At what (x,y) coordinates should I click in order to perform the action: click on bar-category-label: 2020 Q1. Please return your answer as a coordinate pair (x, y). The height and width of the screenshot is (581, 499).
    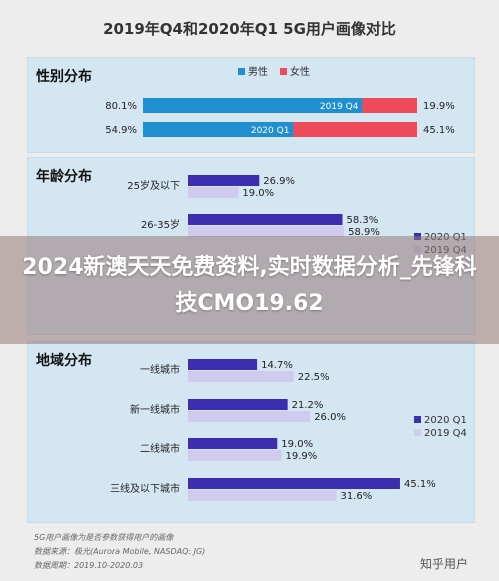
    Looking at the image, I should click on (270, 131).